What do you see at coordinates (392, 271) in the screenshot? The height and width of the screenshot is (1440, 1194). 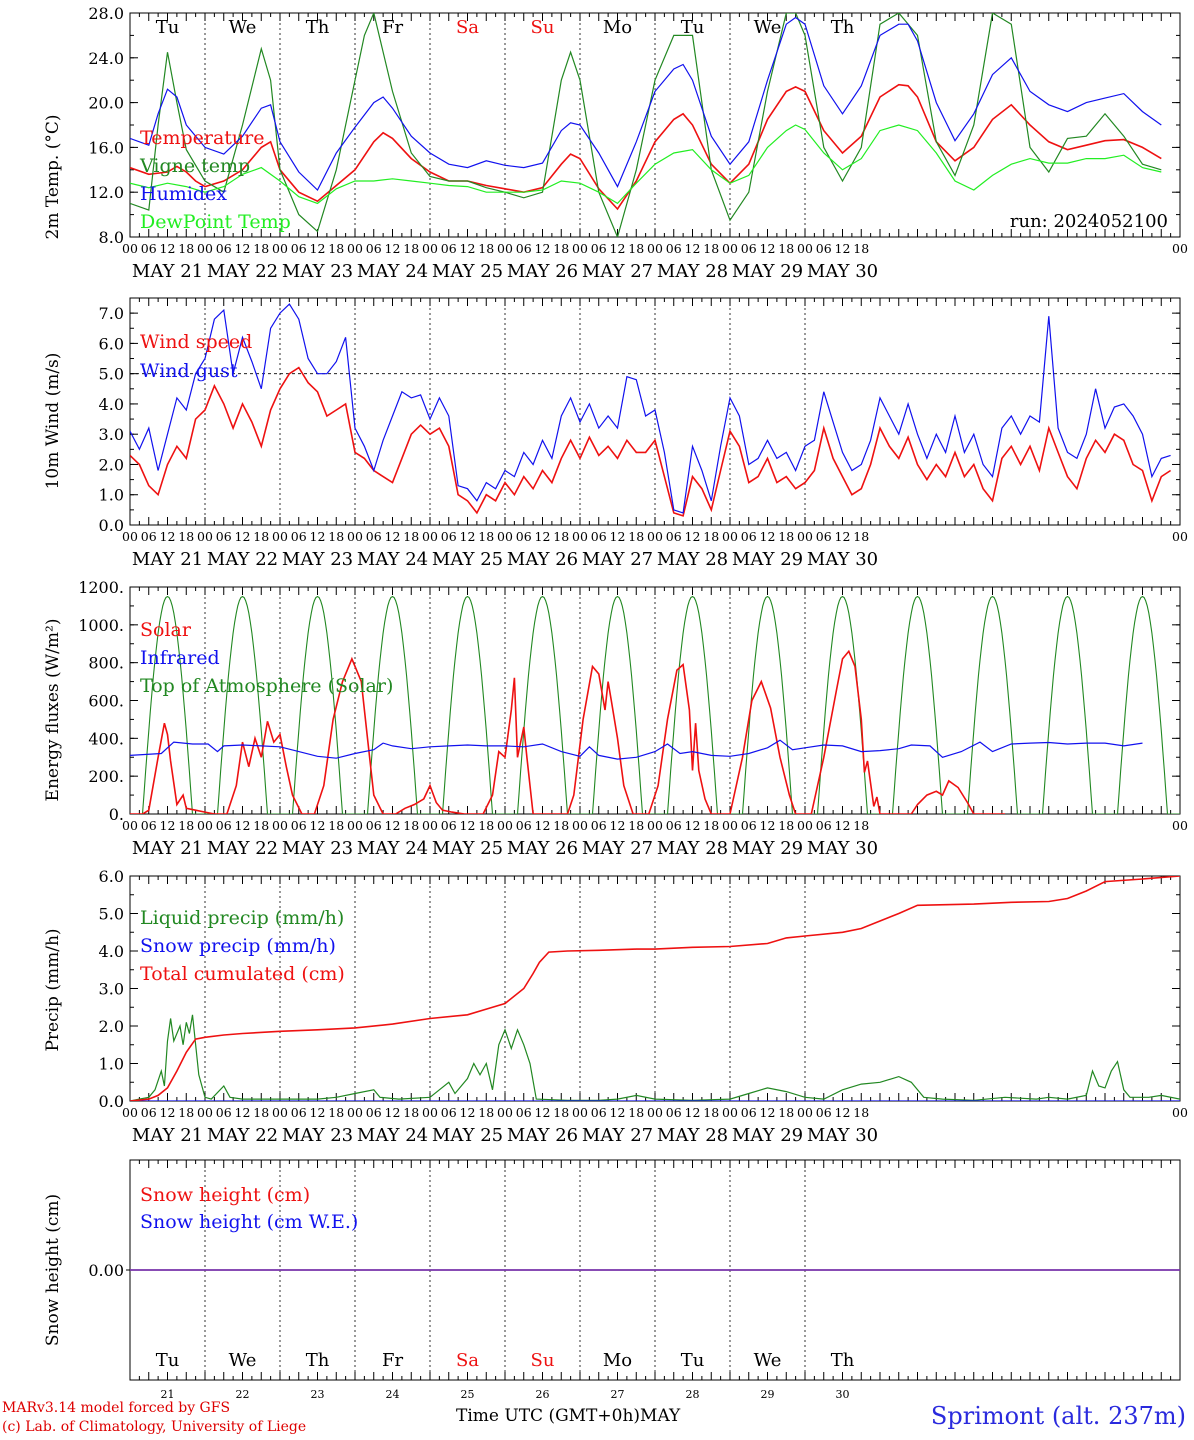 I see `date-label: MAY 24` at bounding box center [392, 271].